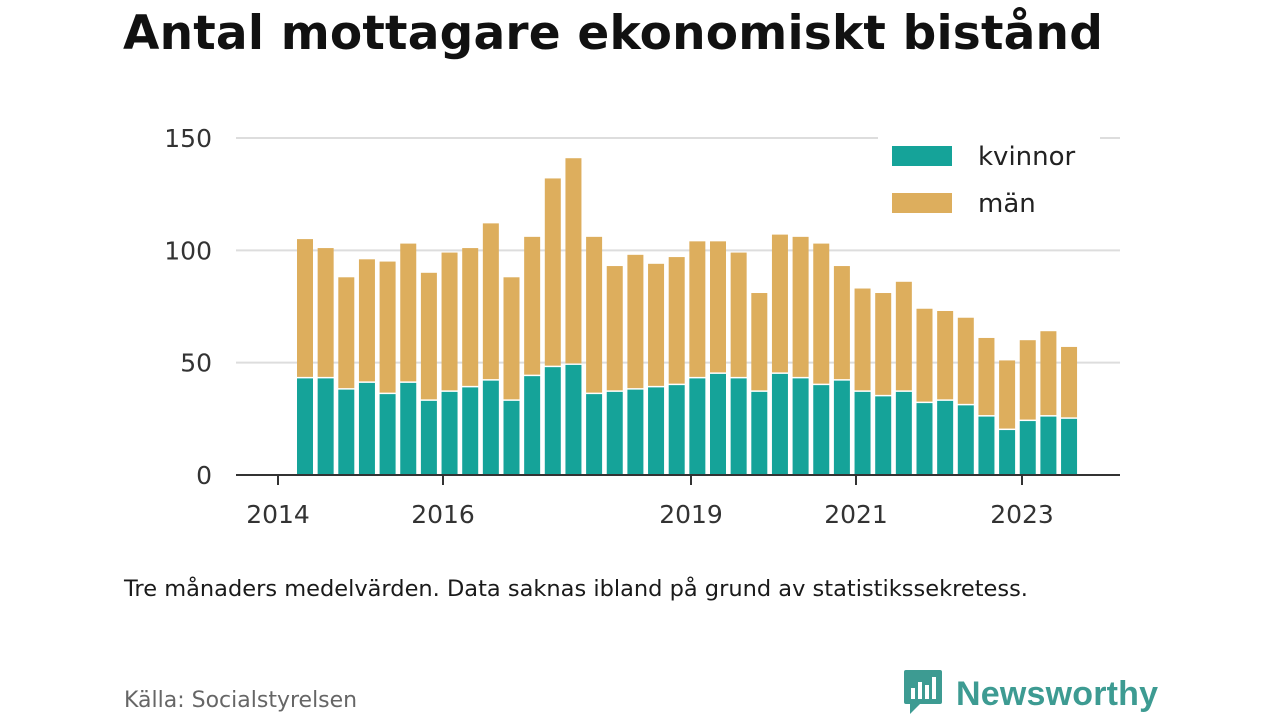 The height and width of the screenshot is (720, 1280). What do you see at coordinates (443, 514) in the screenshot?
I see `x-tick-label: 2016` at bounding box center [443, 514].